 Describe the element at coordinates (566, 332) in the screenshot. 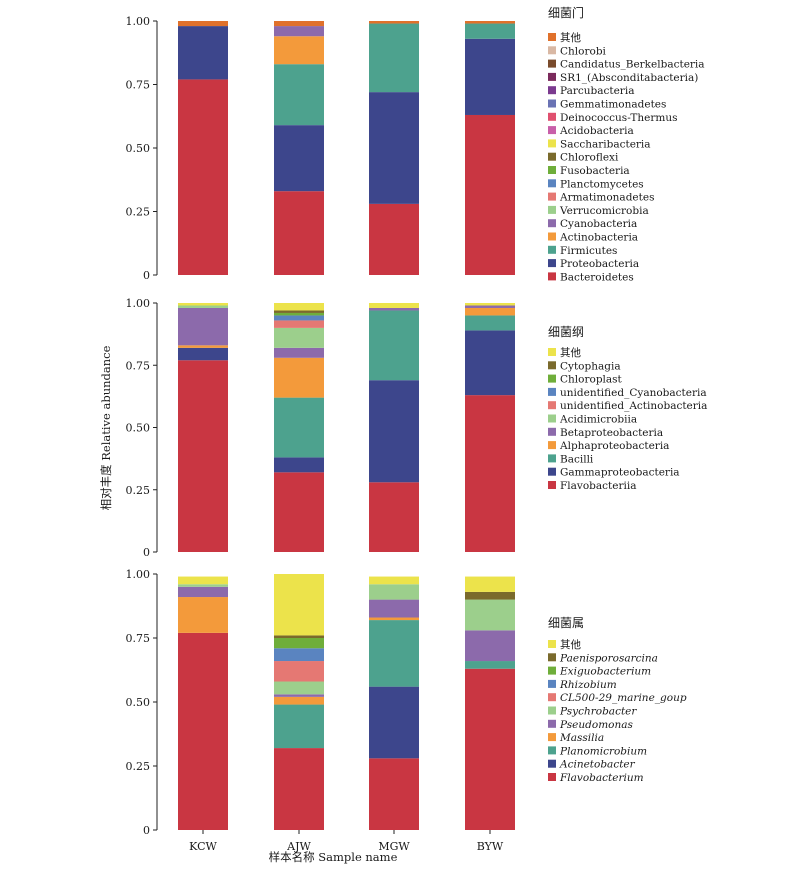

I see `legend-title: 细菌纲` at that location.